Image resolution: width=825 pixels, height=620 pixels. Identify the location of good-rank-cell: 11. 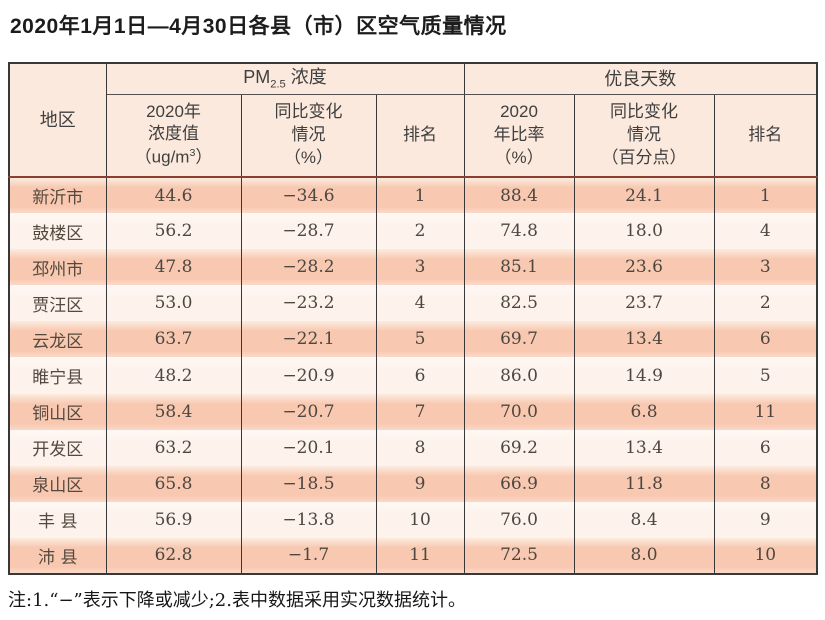
(765, 411).